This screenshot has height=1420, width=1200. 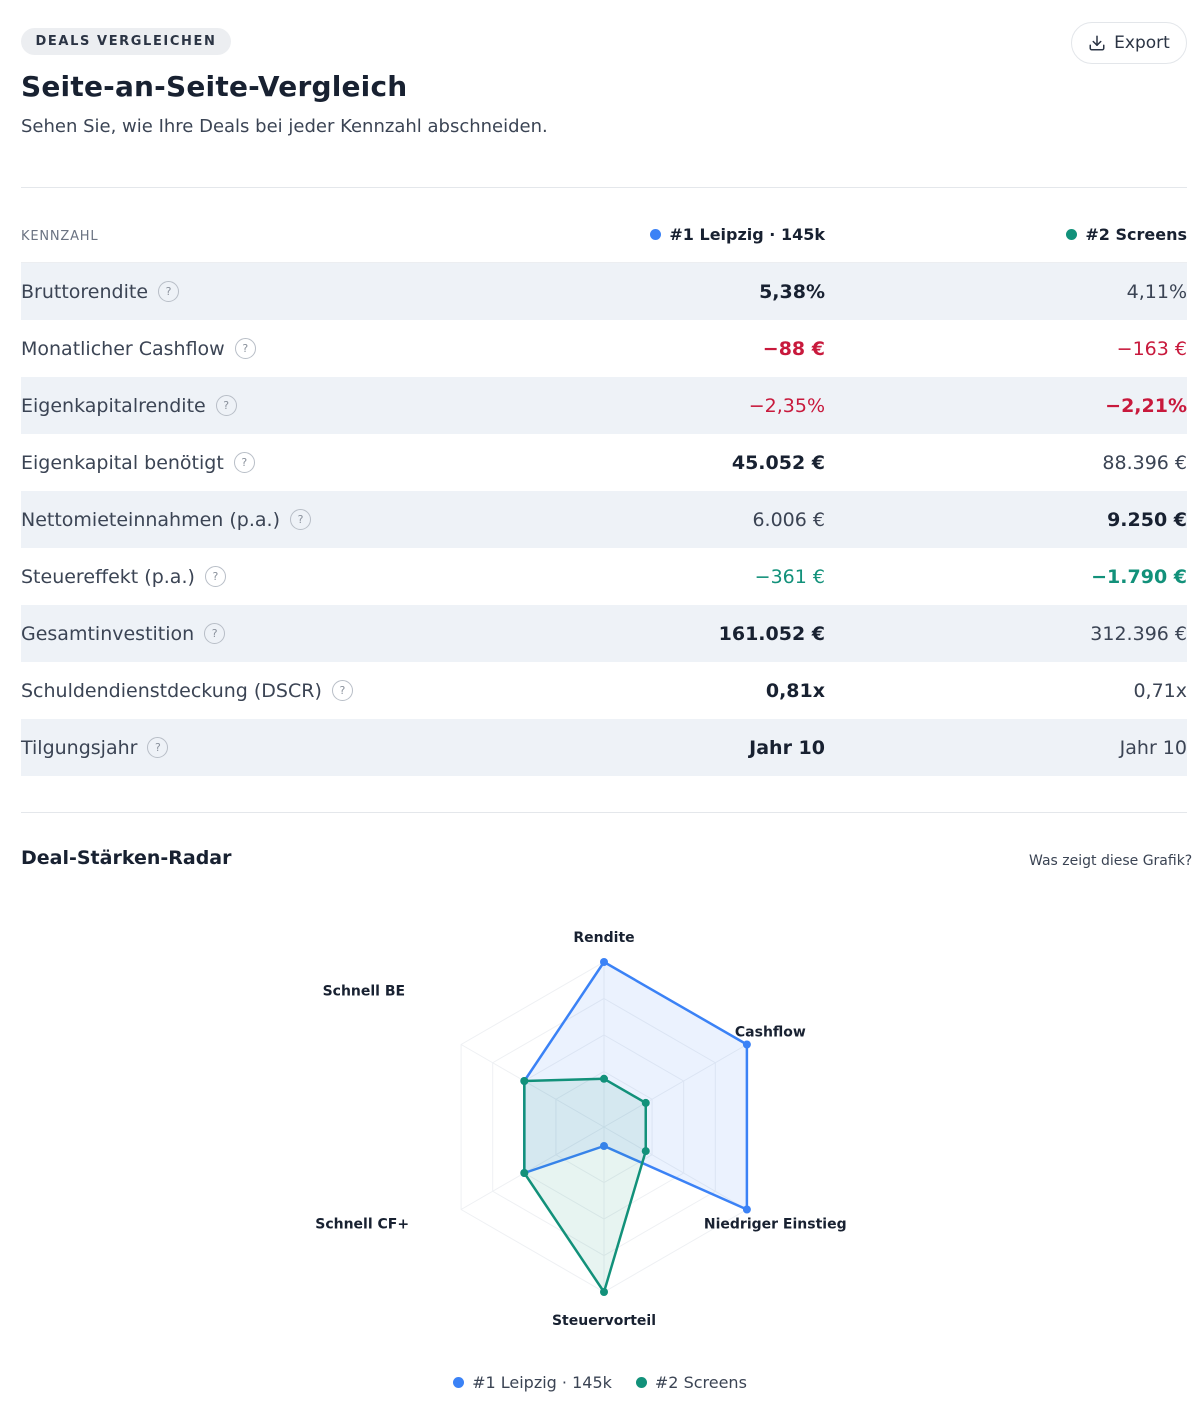 I want to click on radar-axis-label: Niedriger Einstieg, so click(x=775, y=1225).